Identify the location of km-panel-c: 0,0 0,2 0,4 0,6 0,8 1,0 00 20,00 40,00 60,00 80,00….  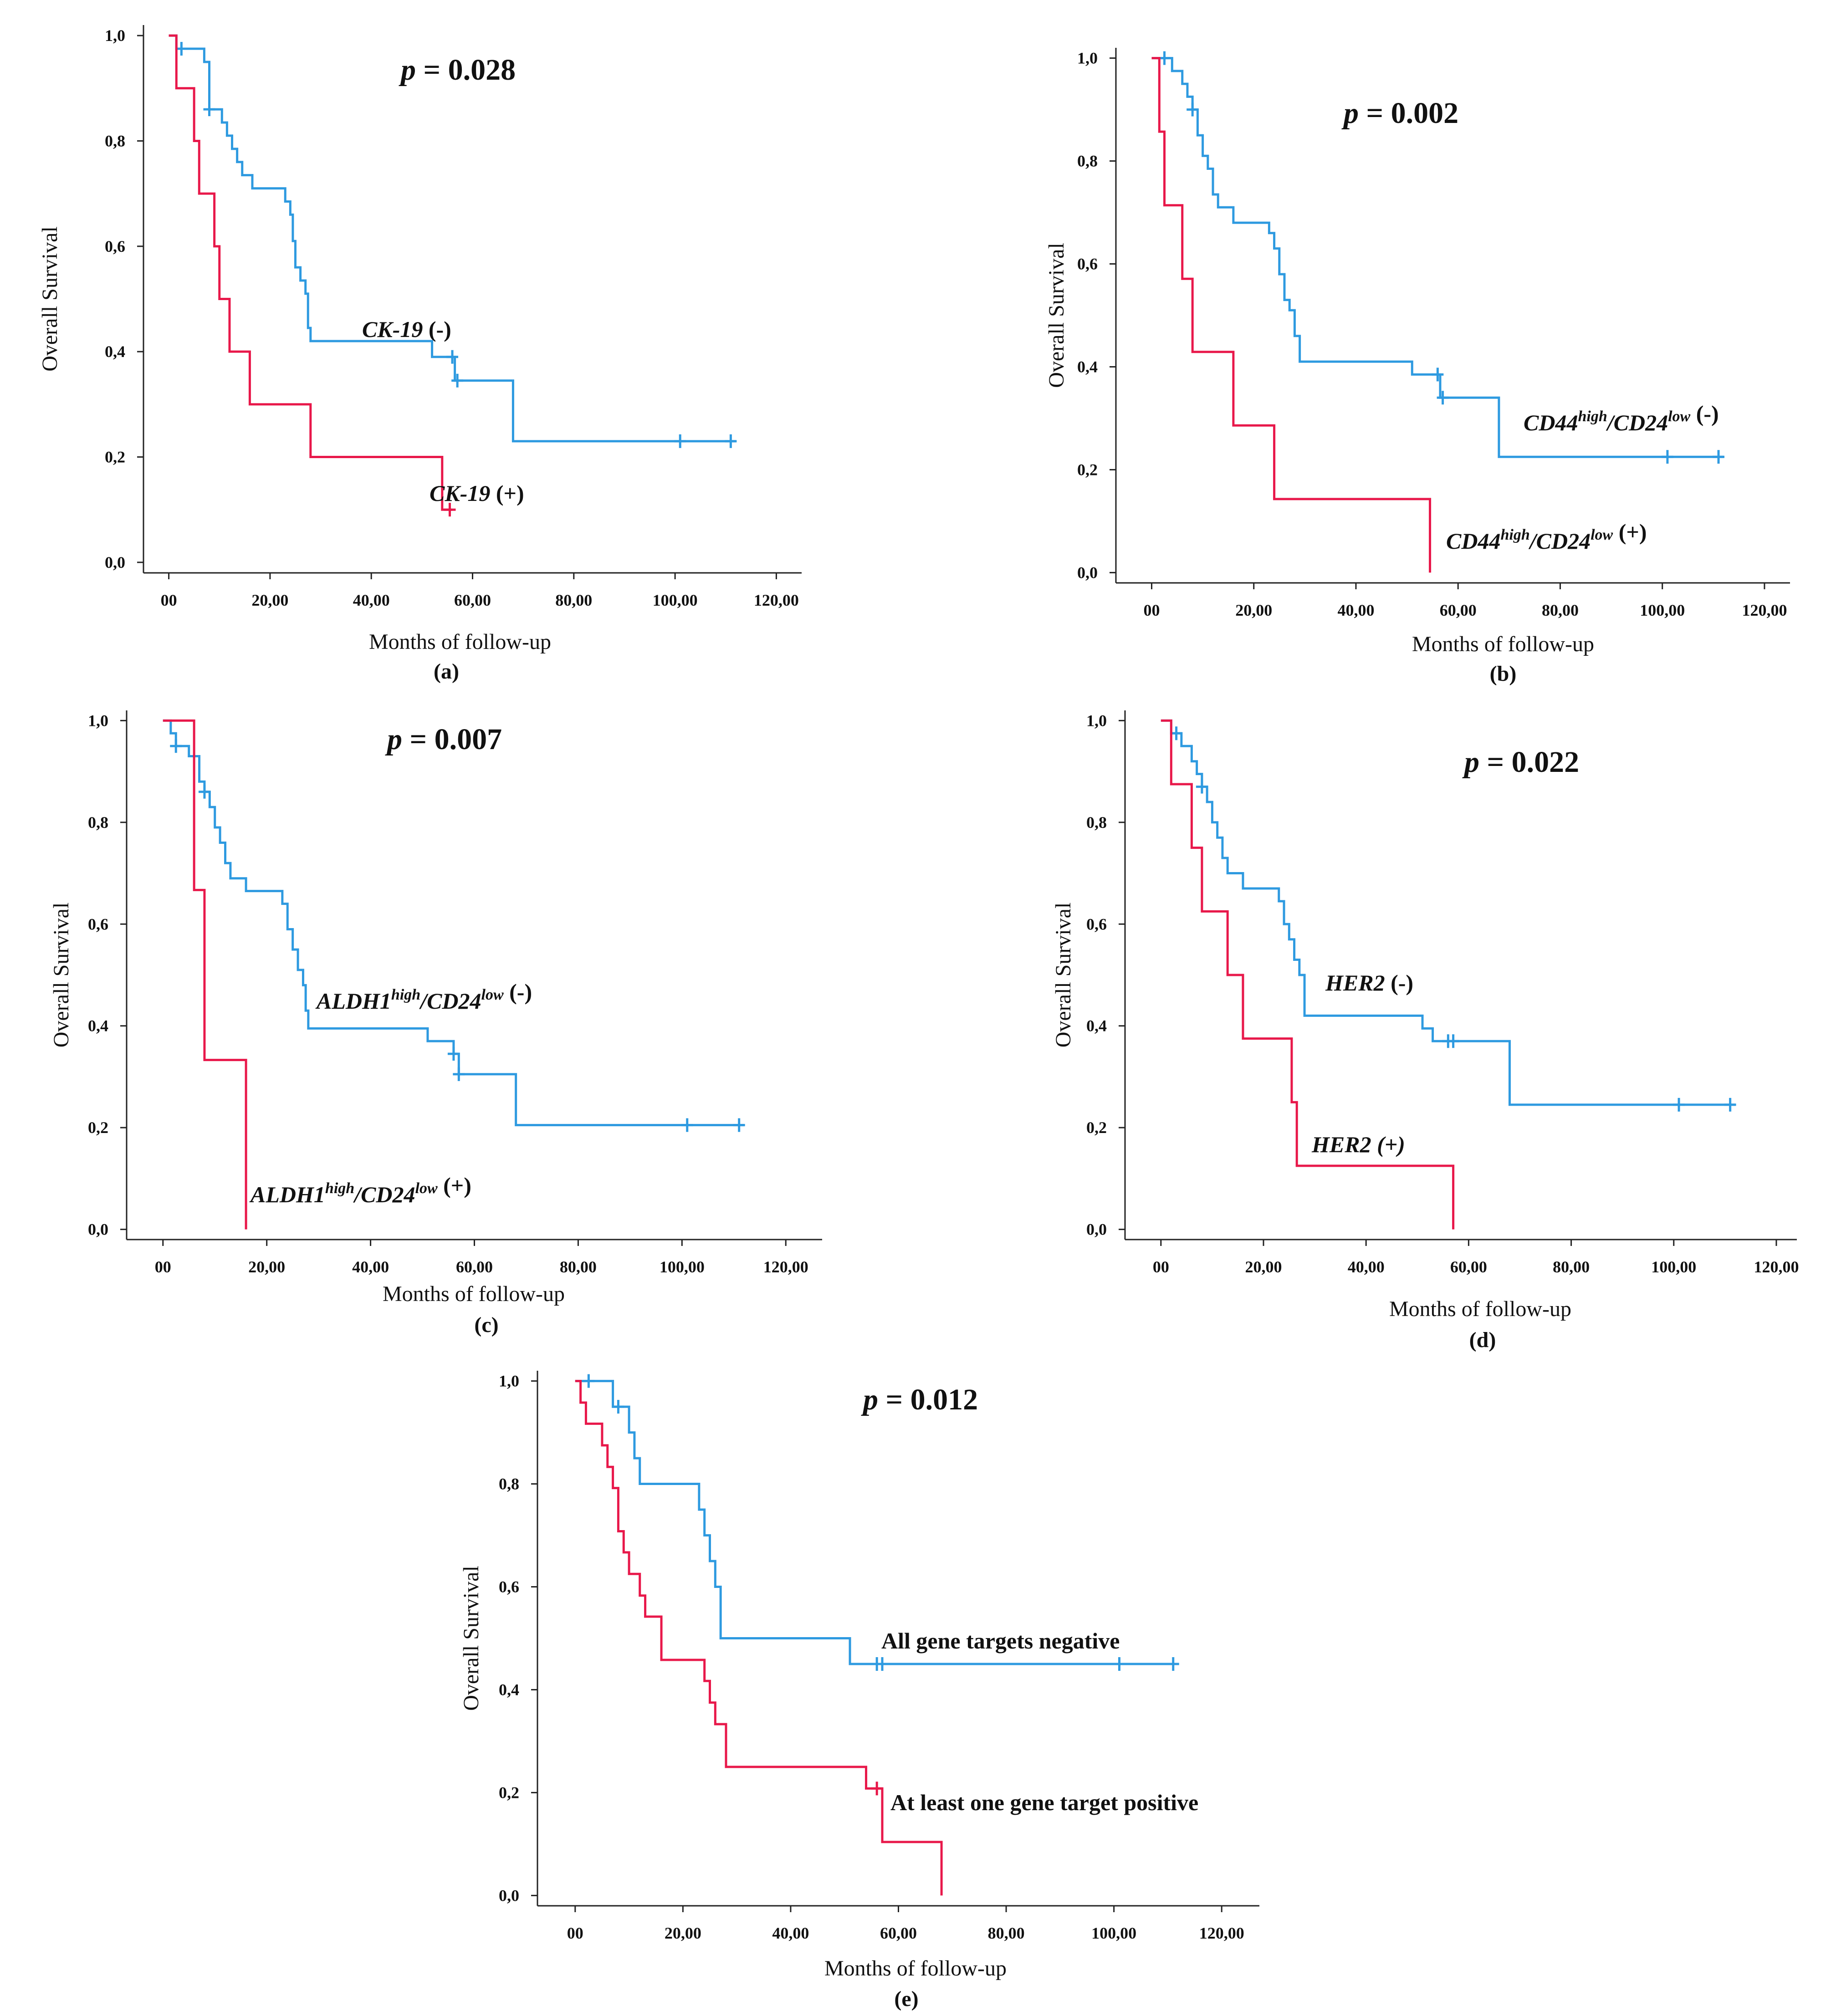
(435, 1023).